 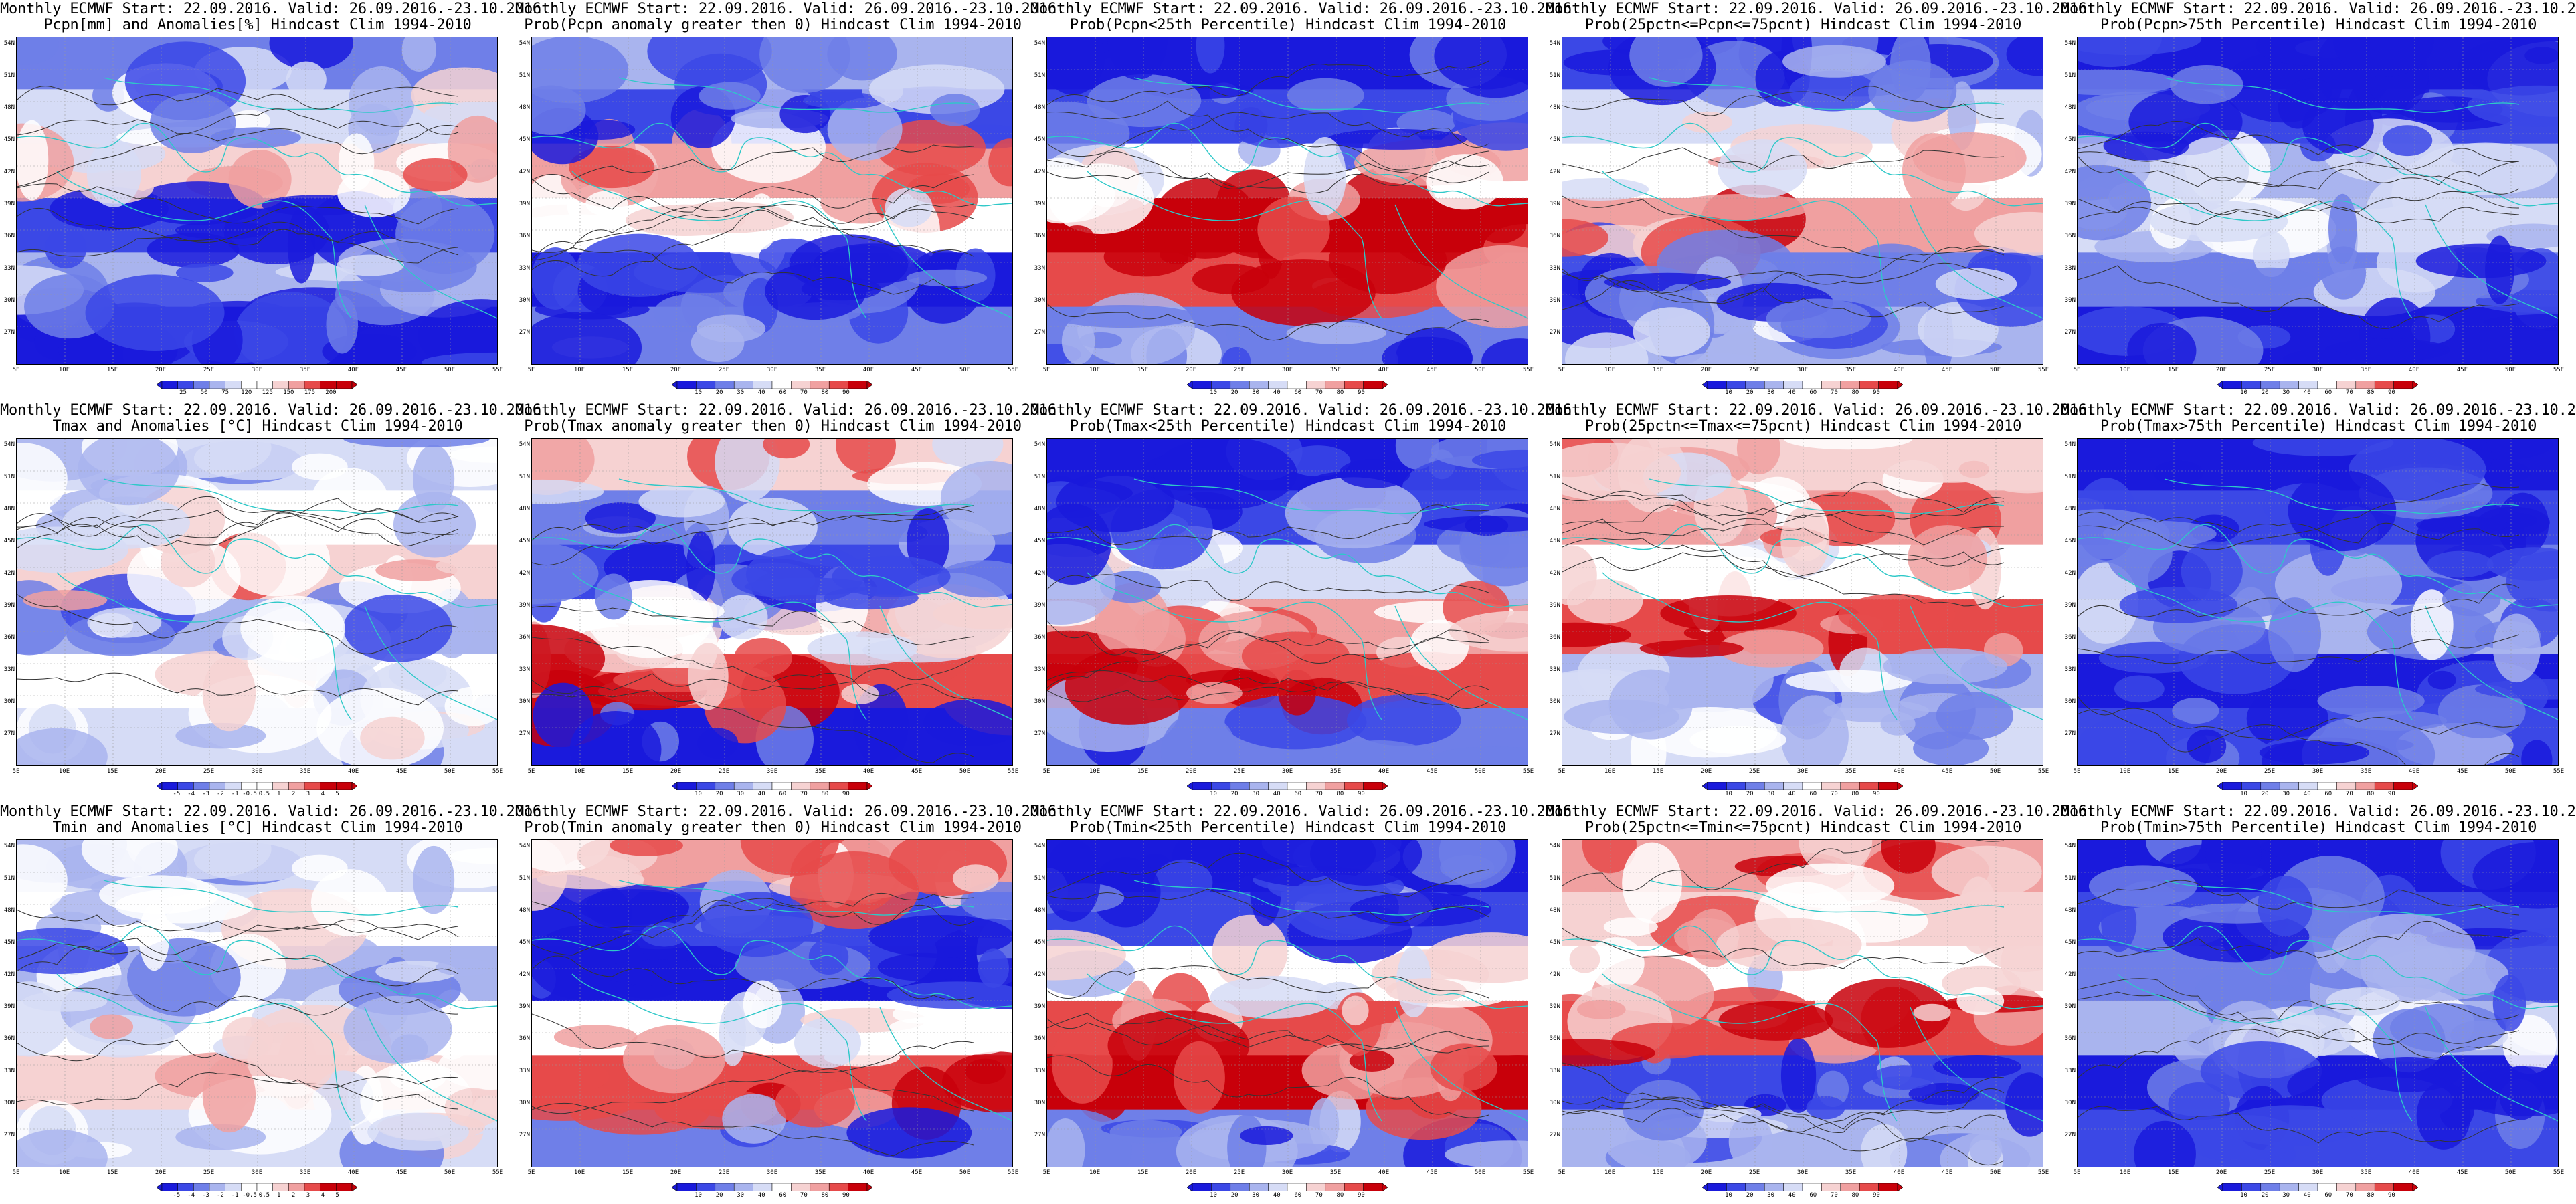 I want to click on latitude-label: 45N, so click(x=1039, y=942).